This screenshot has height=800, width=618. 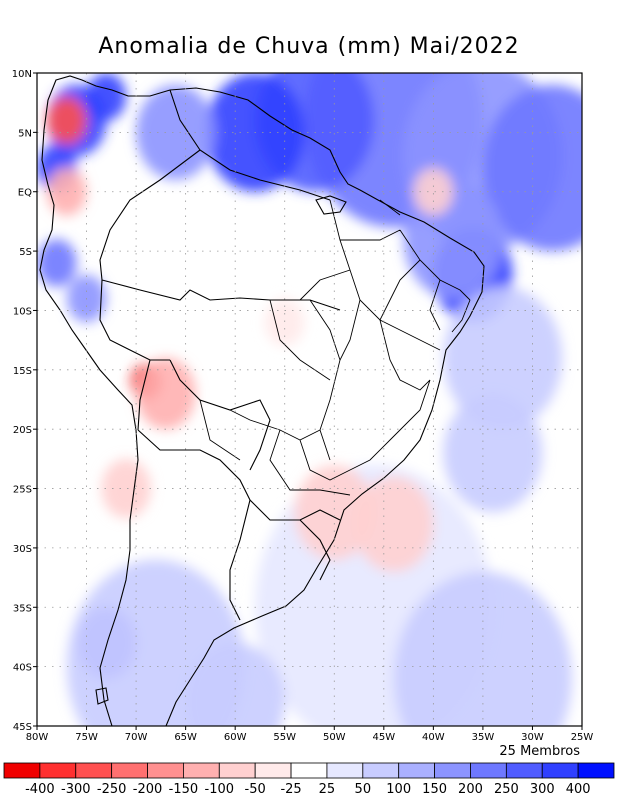 I want to click on colorbar-label-10: 100, so click(x=398, y=789).